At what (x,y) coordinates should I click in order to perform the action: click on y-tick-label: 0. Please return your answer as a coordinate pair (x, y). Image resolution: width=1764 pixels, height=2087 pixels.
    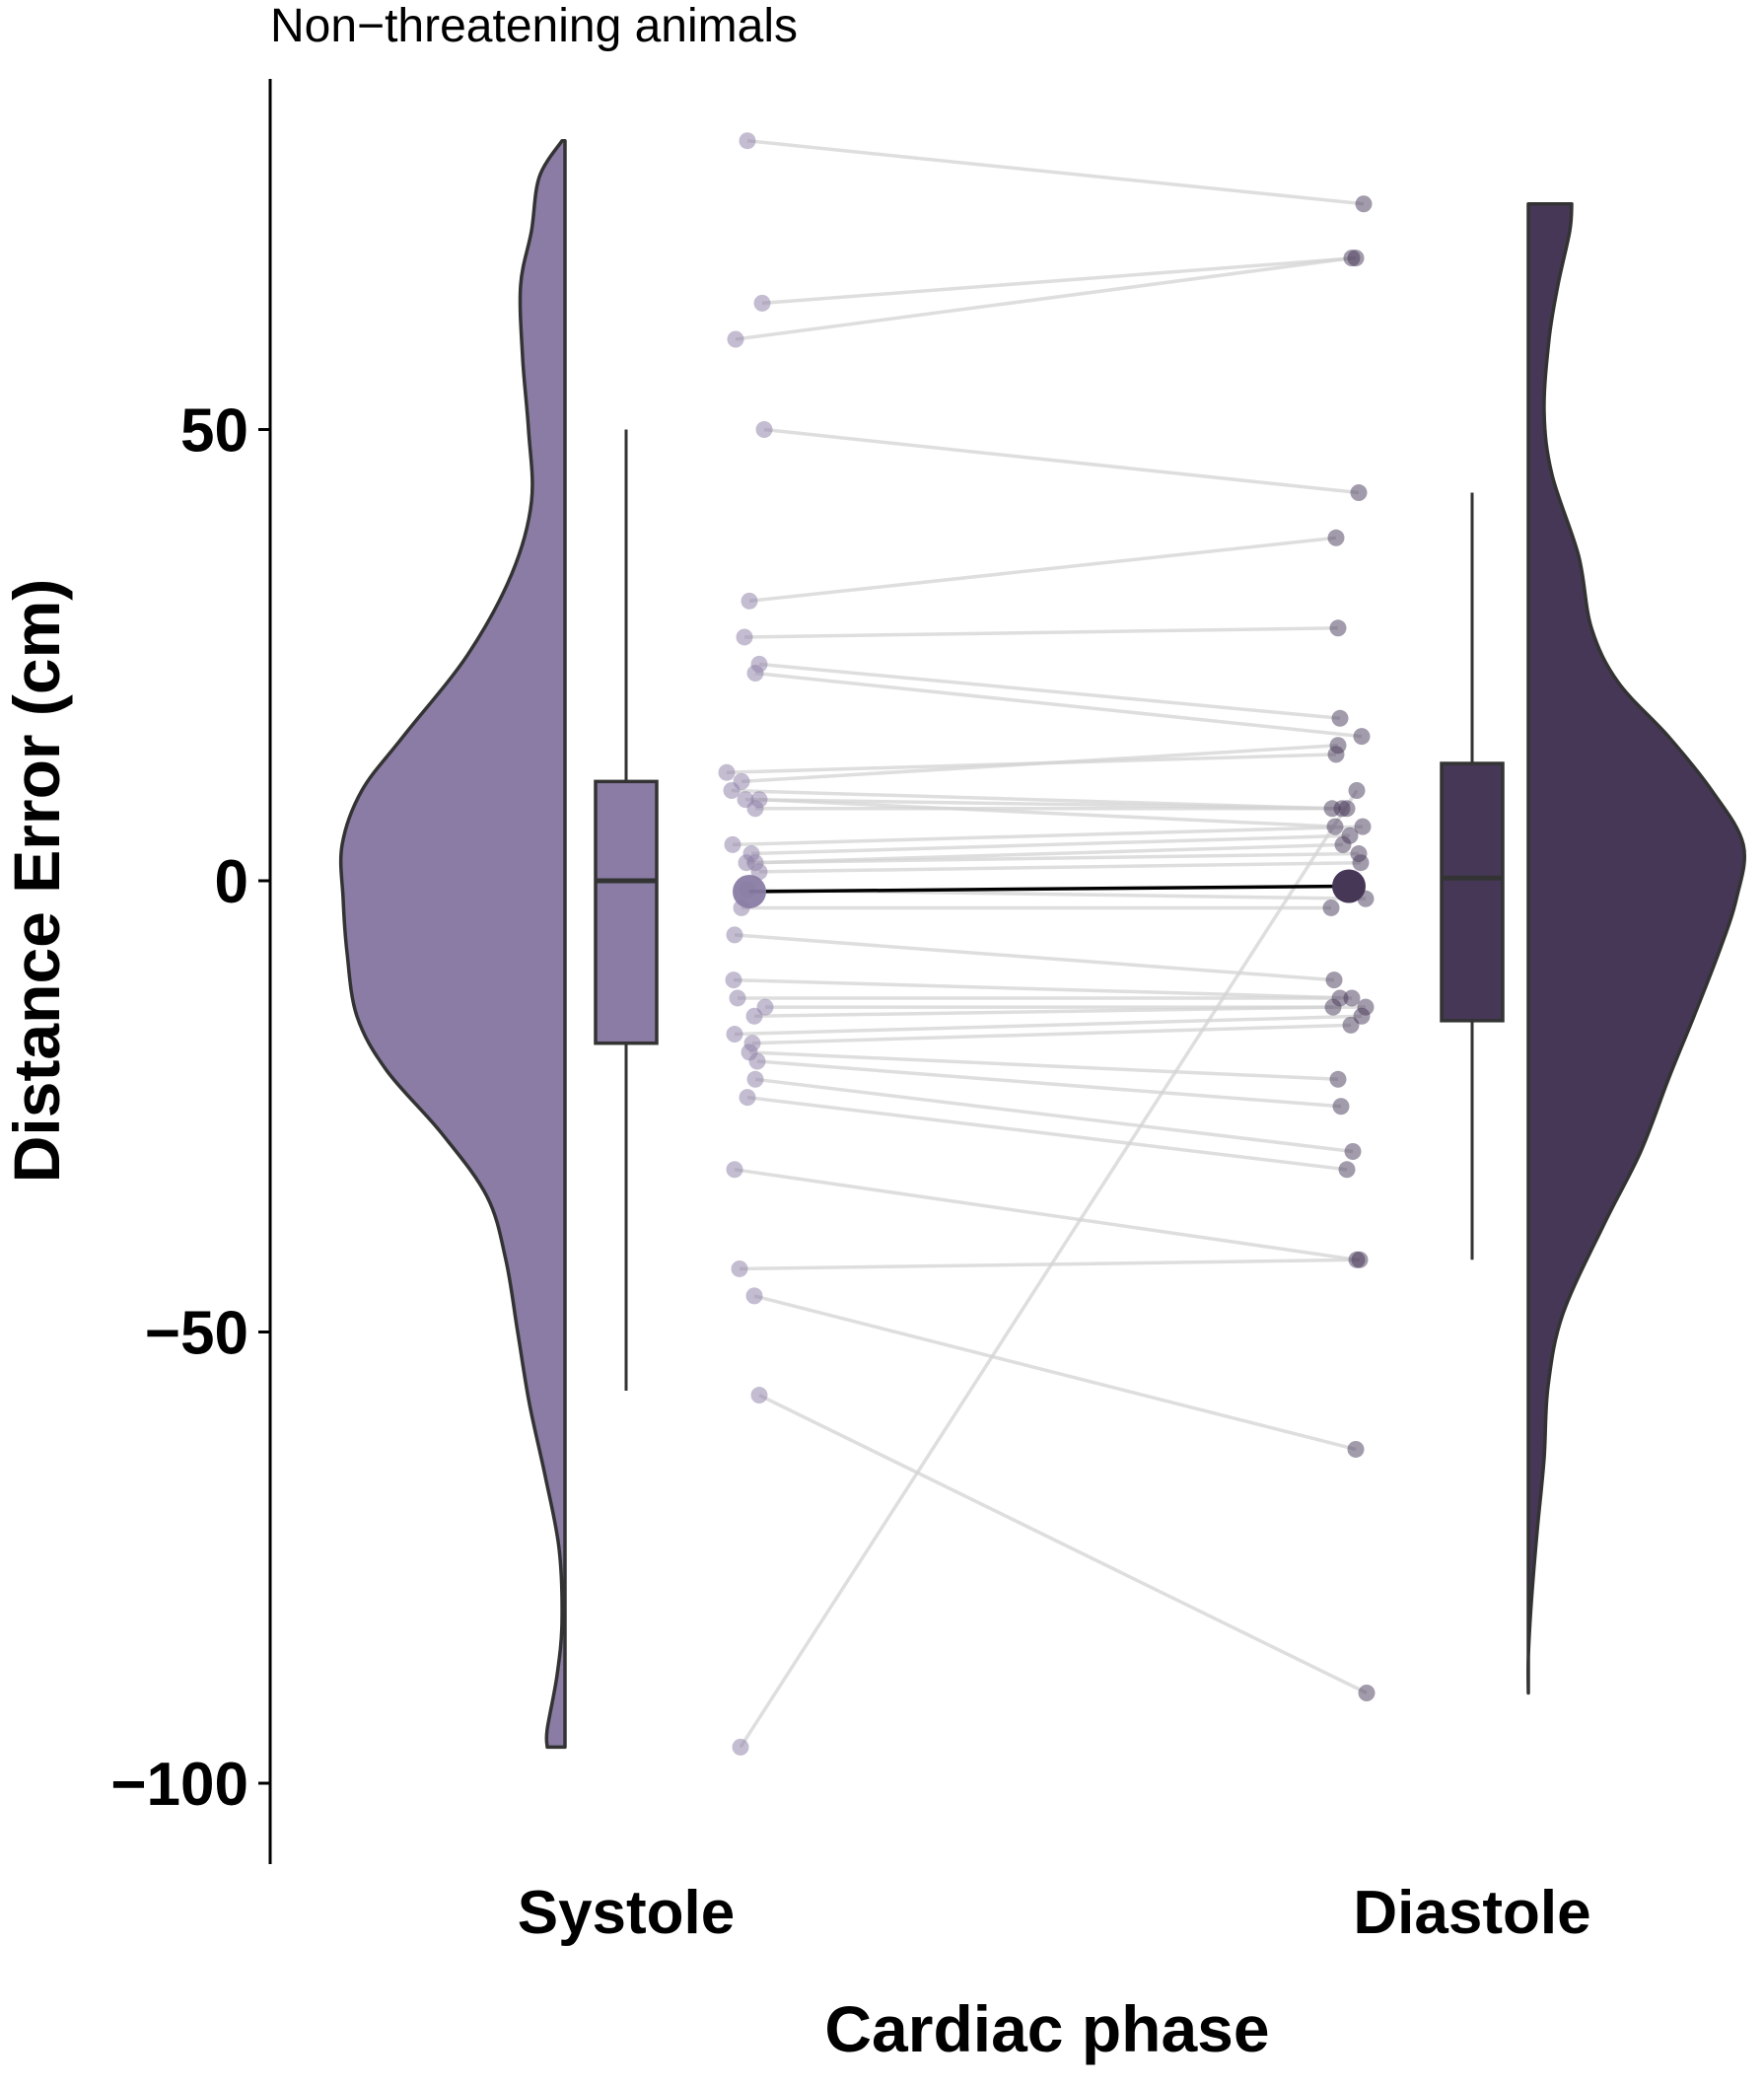
    Looking at the image, I should click on (232, 882).